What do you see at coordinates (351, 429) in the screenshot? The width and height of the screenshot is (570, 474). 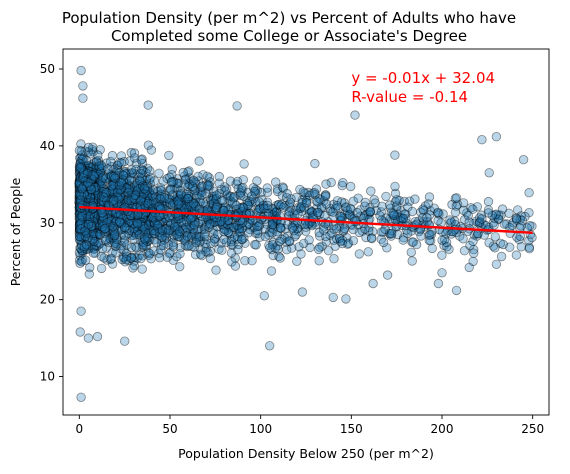 I see `x-tick-label: 150` at bounding box center [351, 429].